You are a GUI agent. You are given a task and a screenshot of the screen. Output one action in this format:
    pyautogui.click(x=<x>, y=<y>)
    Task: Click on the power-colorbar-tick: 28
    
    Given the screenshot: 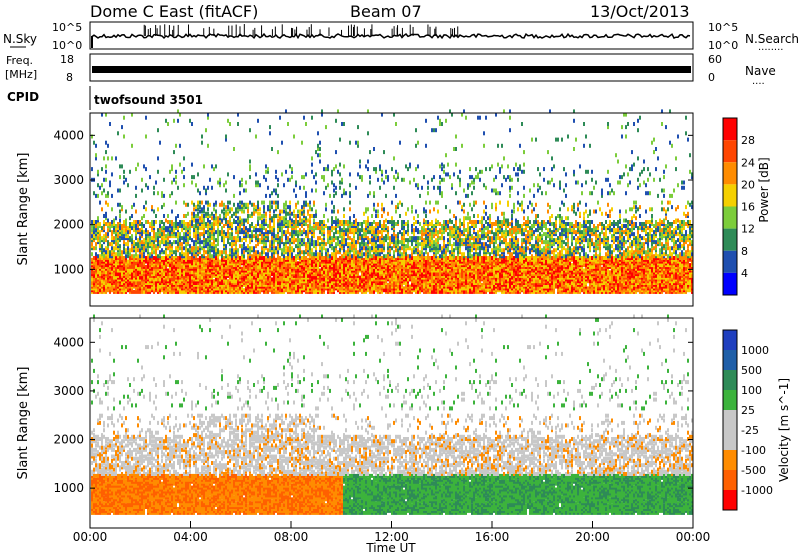 What is the action you would take?
    pyautogui.click(x=748, y=140)
    